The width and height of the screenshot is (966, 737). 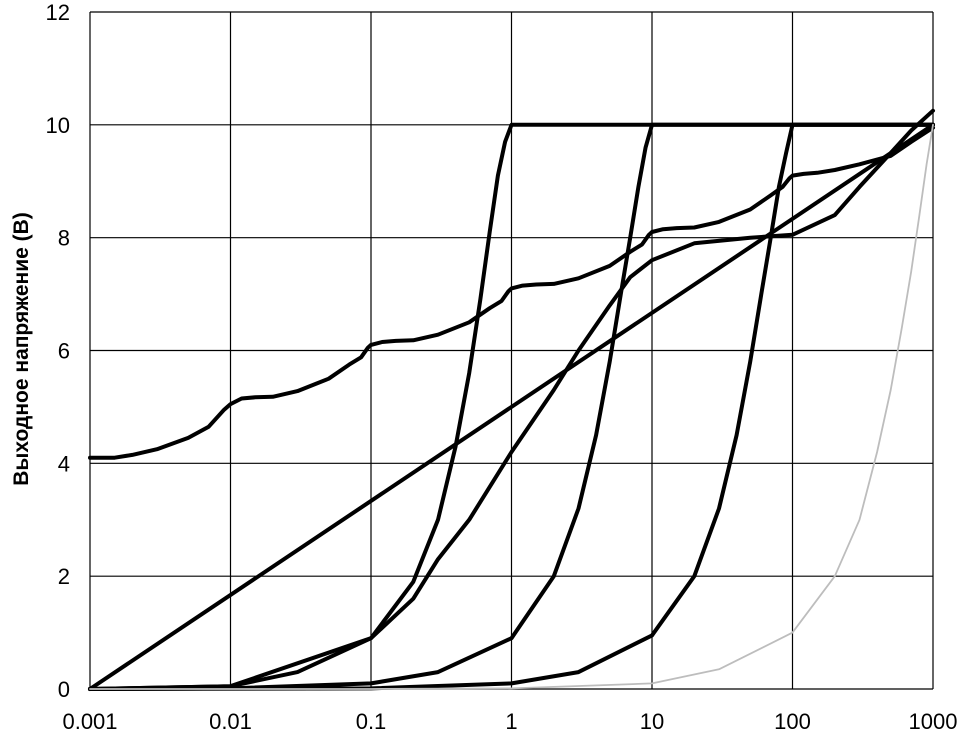 What do you see at coordinates (933, 721) in the screenshot?
I see `x-tick-label: 1000` at bounding box center [933, 721].